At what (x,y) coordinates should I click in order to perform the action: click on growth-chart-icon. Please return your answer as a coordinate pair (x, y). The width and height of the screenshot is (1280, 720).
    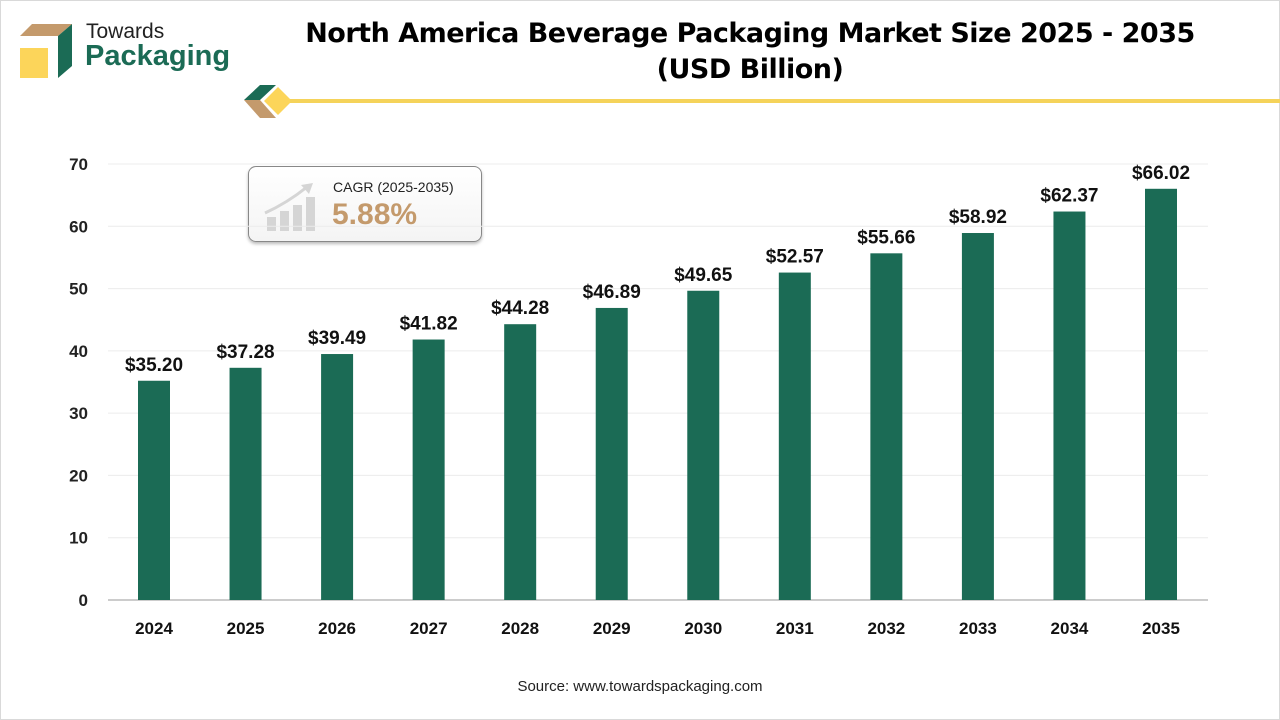
    Looking at the image, I should click on (289, 207).